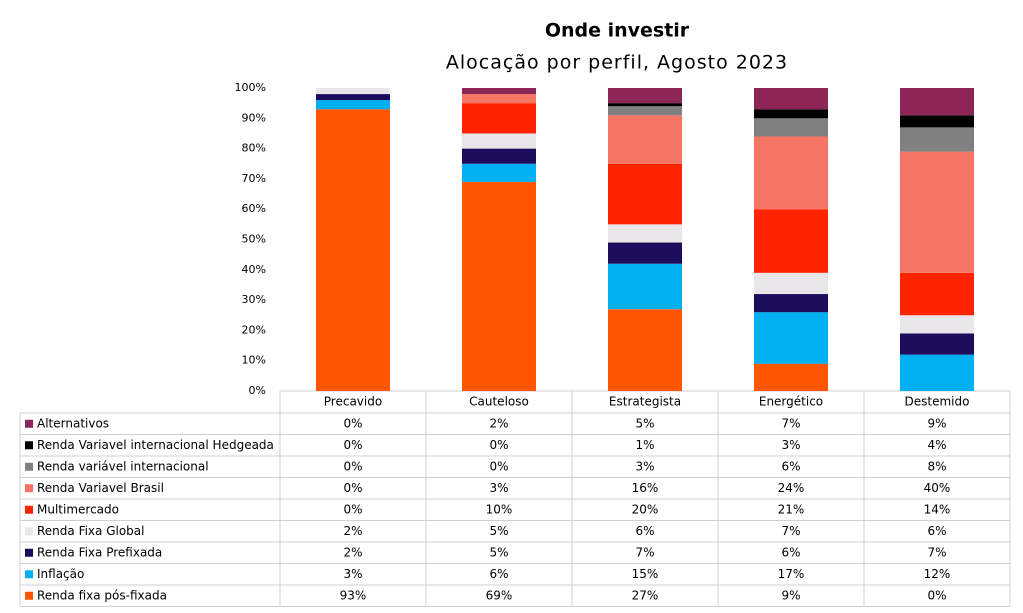 Image resolution: width=1023 pixels, height=613 pixels. What do you see at coordinates (254, 360) in the screenshot?
I see `y-tick-label: 10%` at bounding box center [254, 360].